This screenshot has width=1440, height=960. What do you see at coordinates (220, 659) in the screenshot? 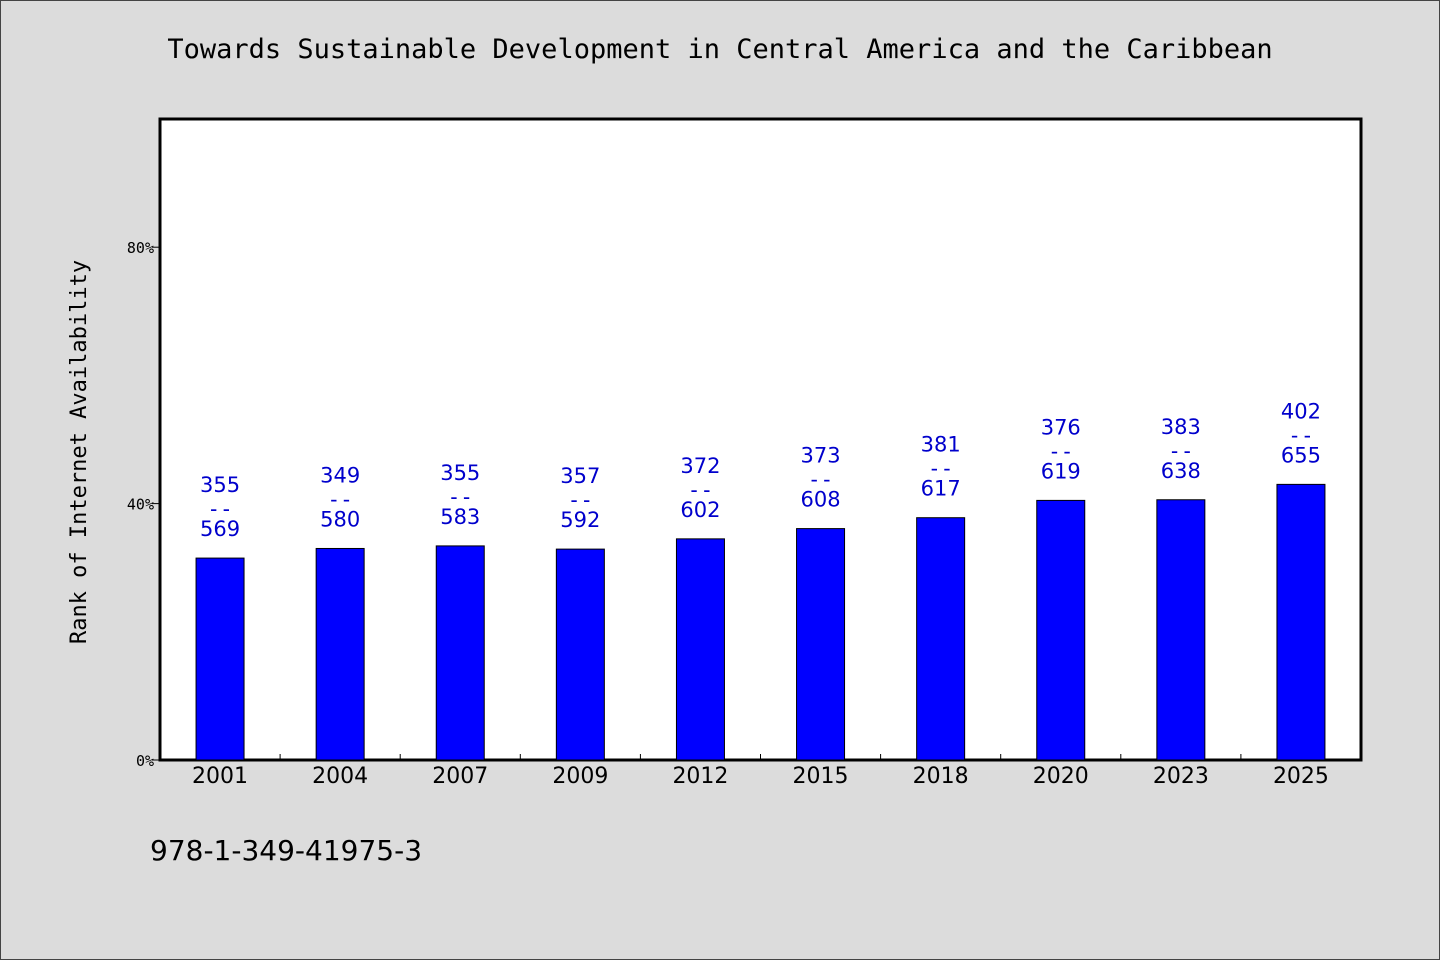
I see `bar-2001` at bounding box center [220, 659].